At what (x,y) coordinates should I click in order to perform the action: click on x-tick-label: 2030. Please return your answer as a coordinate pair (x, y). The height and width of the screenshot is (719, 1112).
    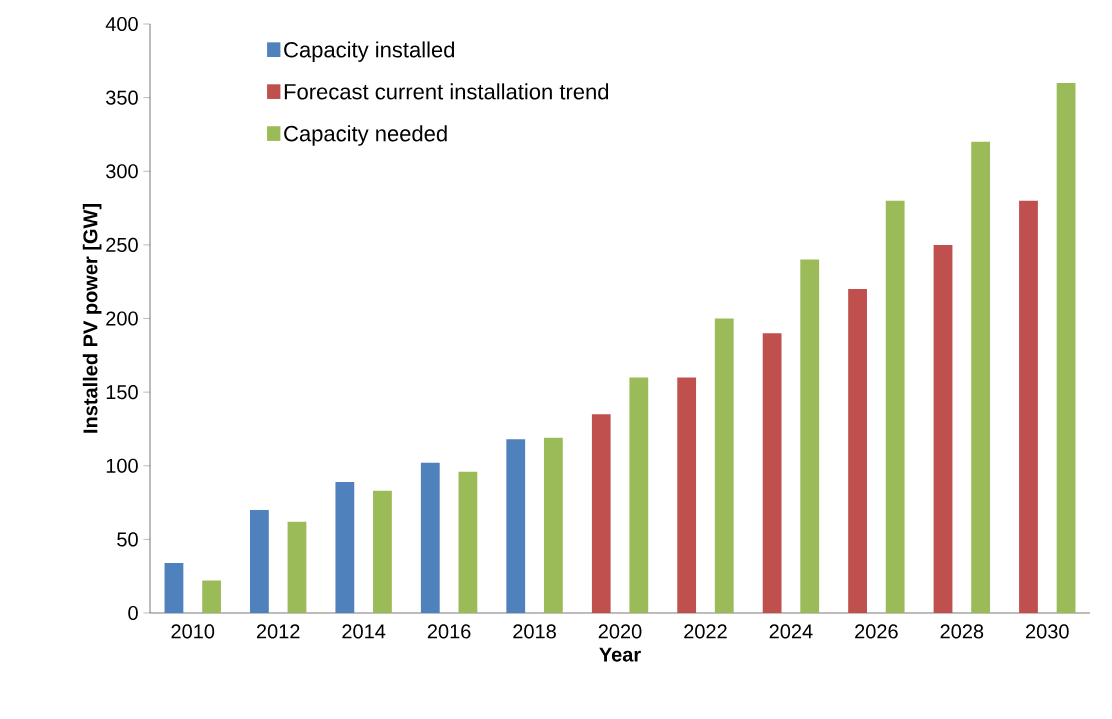
    Looking at the image, I should click on (1047, 631).